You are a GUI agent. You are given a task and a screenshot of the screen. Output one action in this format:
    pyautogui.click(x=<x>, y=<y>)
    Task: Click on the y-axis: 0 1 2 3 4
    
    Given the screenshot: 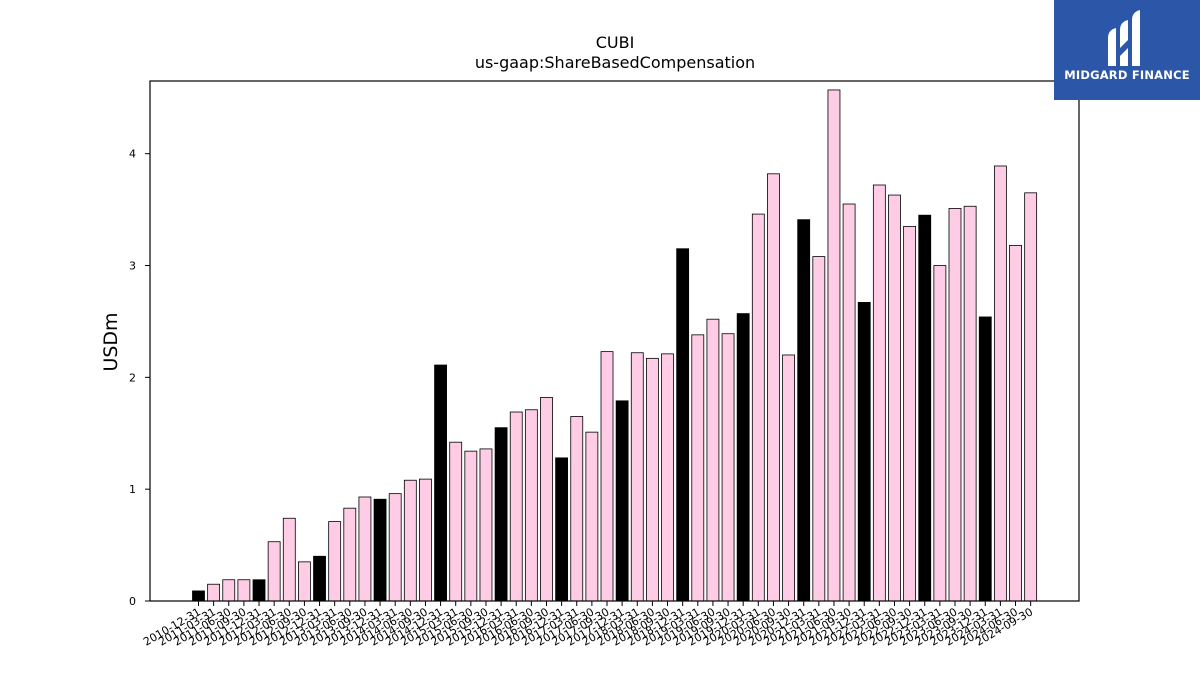 What is the action you would take?
    pyautogui.click(x=139, y=378)
    